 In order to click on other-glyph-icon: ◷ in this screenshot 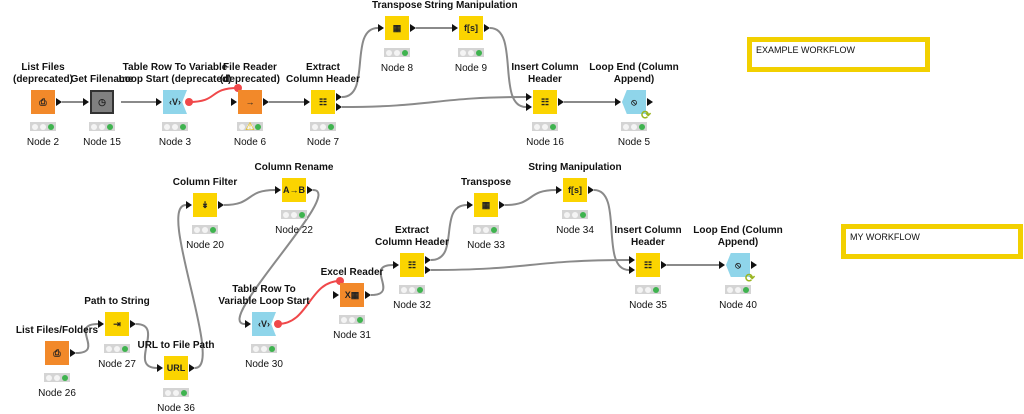, I will do `click(102, 101)`.